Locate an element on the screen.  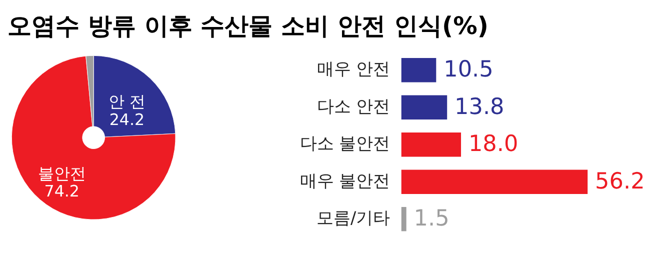
y-tick-label: 매우 안전 is located at coordinates (353, 68).